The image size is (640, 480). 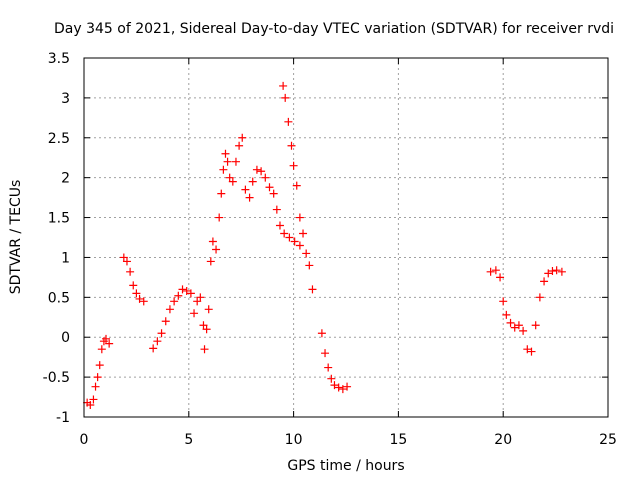 What do you see at coordinates (608, 440) in the screenshot?
I see `x-tick-label: 25` at bounding box center [608, 440].